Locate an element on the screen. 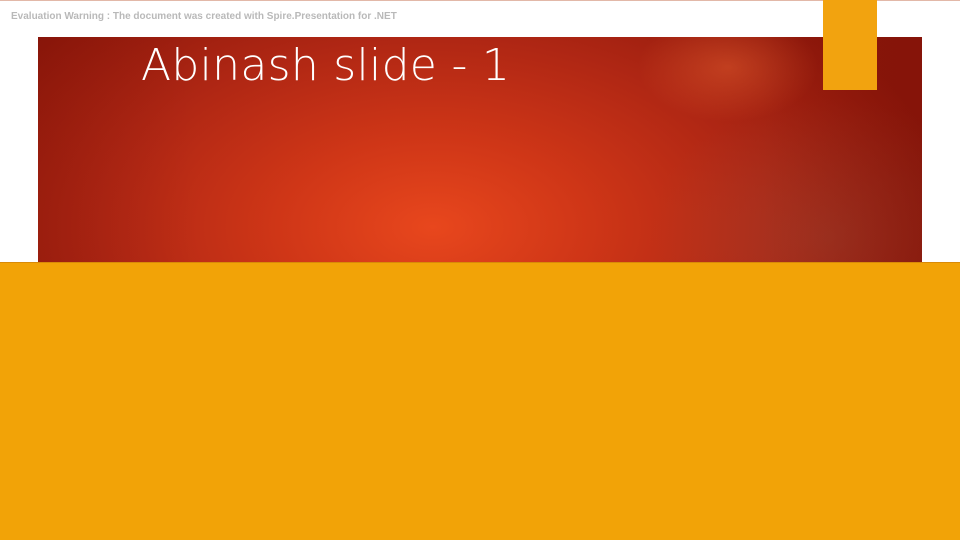  slide-title: Abinash slide - 1 is located at coordinates (326, 65).